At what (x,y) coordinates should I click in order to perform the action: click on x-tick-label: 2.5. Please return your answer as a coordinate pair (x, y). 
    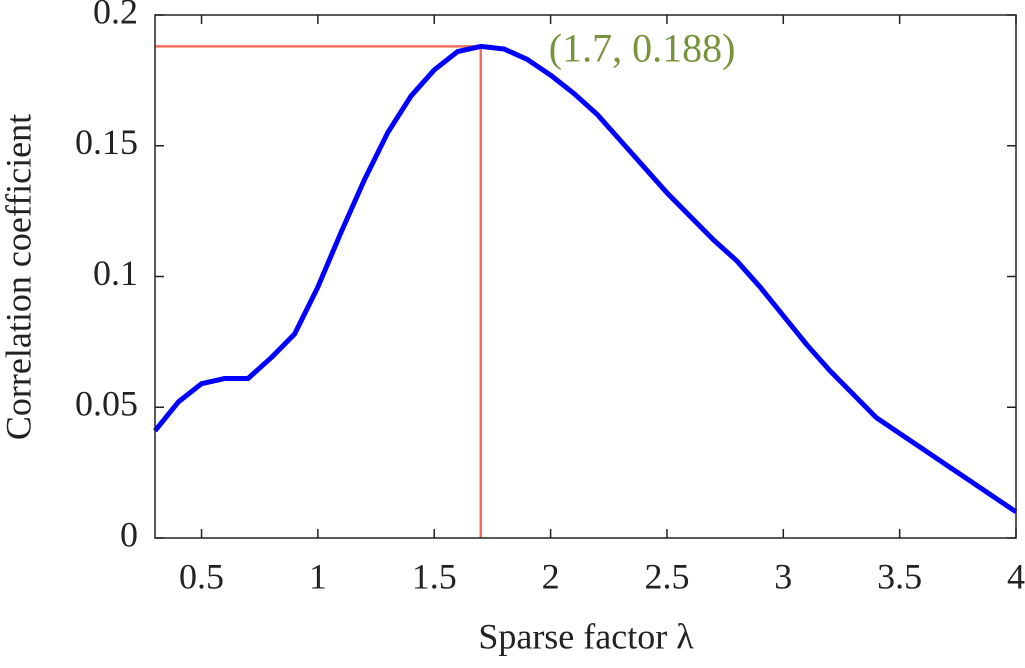
    Looking at the image, I should click on (666, 576).